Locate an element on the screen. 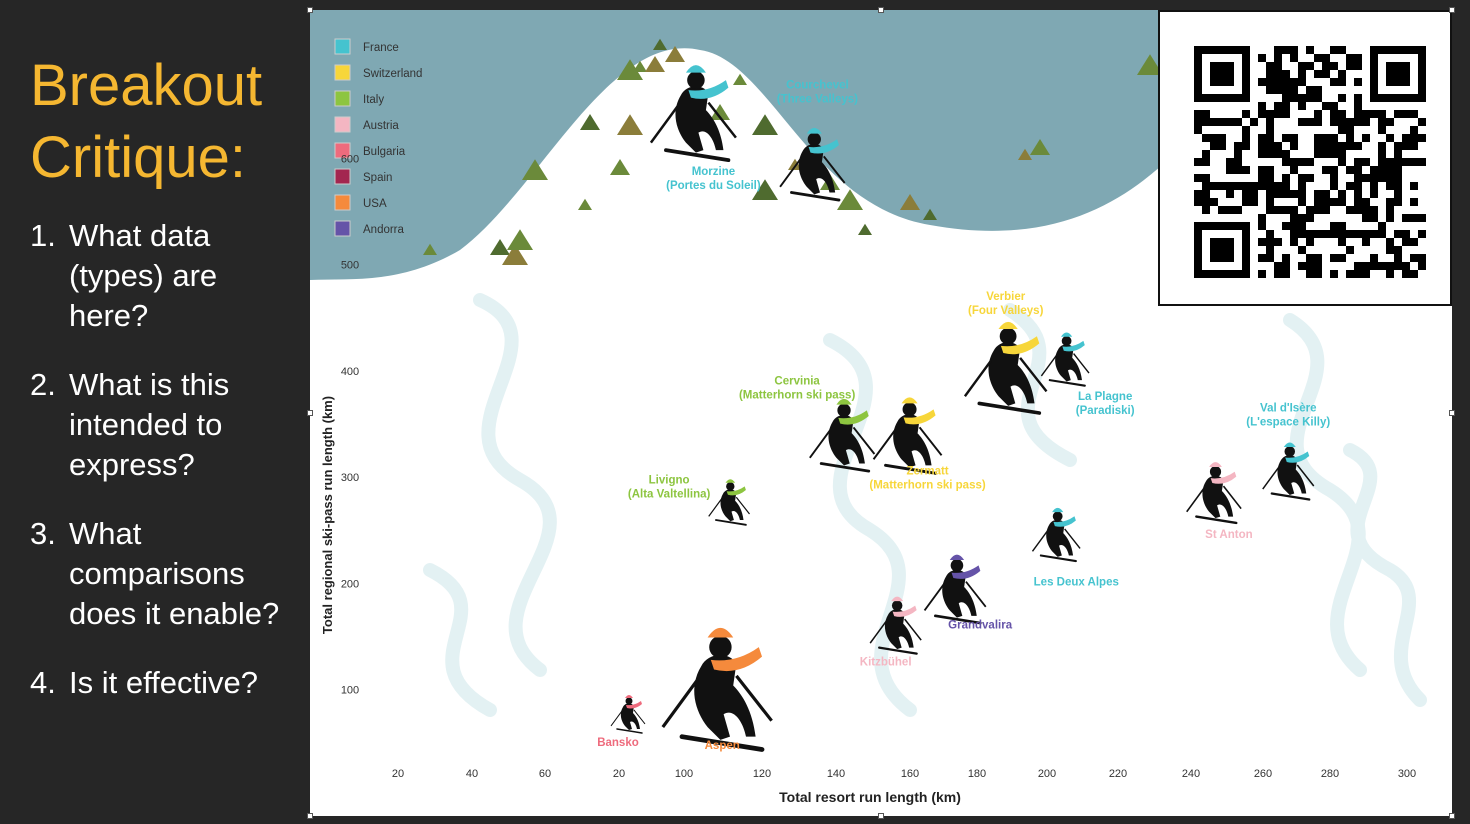 The height and width of the screenshot is (824, 1470). x-tick-label: 260 is located at coordinates (1263, 774).